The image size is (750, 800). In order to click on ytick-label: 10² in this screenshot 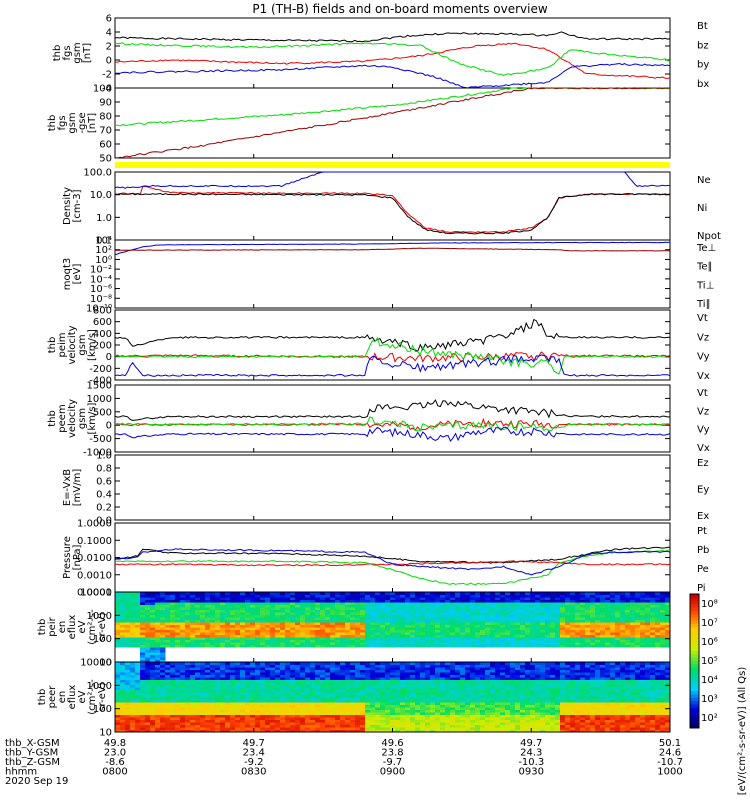, I will do `click(103, 250)`.